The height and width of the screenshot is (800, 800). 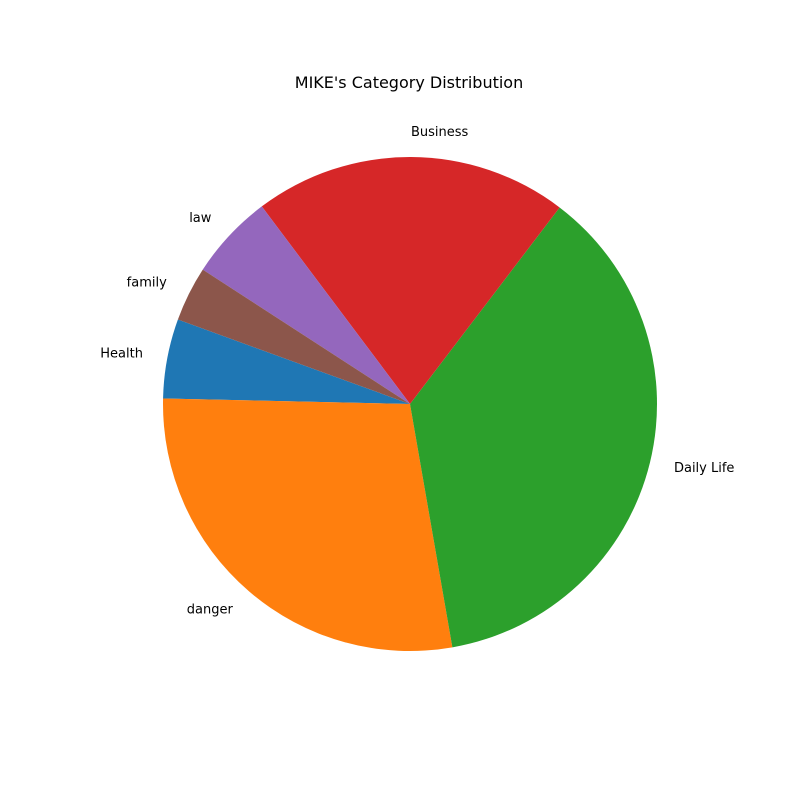 What do you see at coordinates (704, 468) in the screenshot?
I see `pie-label-daily-life: Daily Life` at bounding box center [704, 468].